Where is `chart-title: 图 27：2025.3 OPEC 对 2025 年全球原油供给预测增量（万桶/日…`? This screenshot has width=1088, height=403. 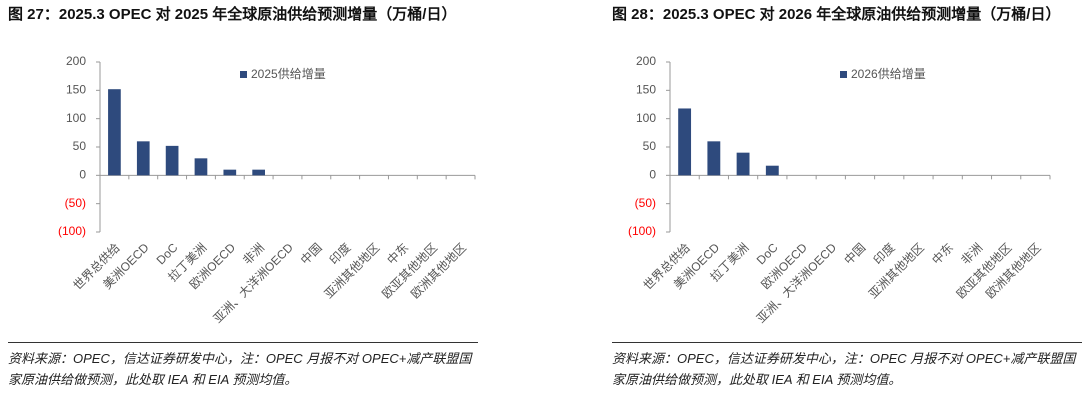
chart-title: 图 27：2025.3 OPEC 对 2025 年全球原油供给预测增量（万桶/日… is located at coordinates (232, 14).